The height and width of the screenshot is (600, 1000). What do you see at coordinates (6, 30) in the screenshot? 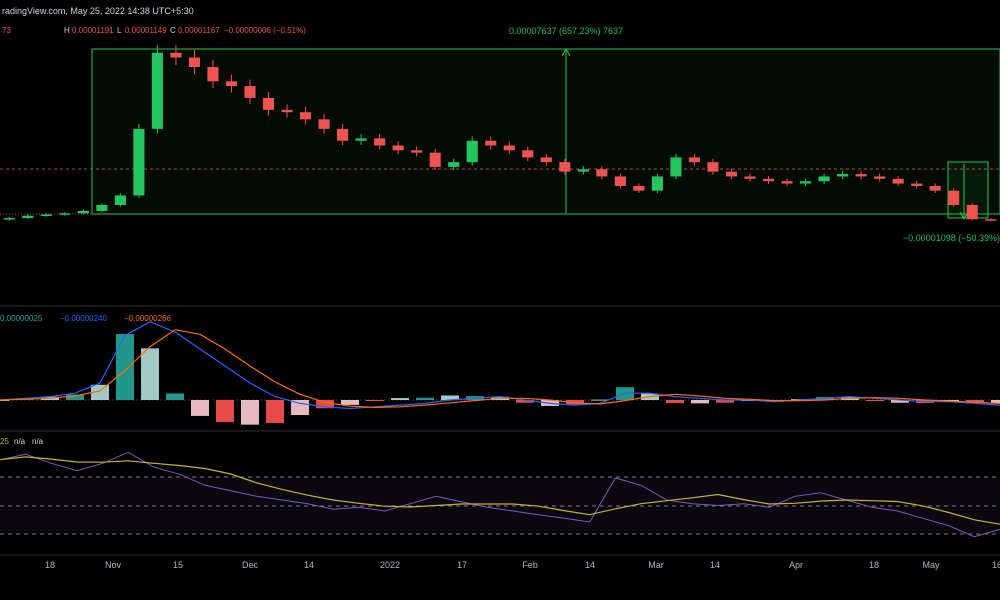
I see `ohlc-prefix: 73` at bounding box center [6, 30].